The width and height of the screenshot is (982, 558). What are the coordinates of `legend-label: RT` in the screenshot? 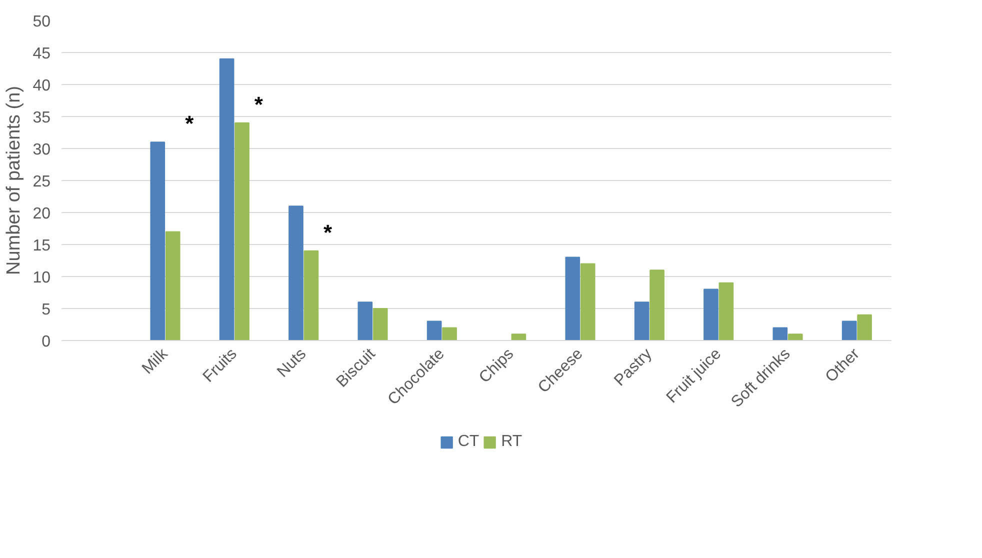 It's located at (511, 441).